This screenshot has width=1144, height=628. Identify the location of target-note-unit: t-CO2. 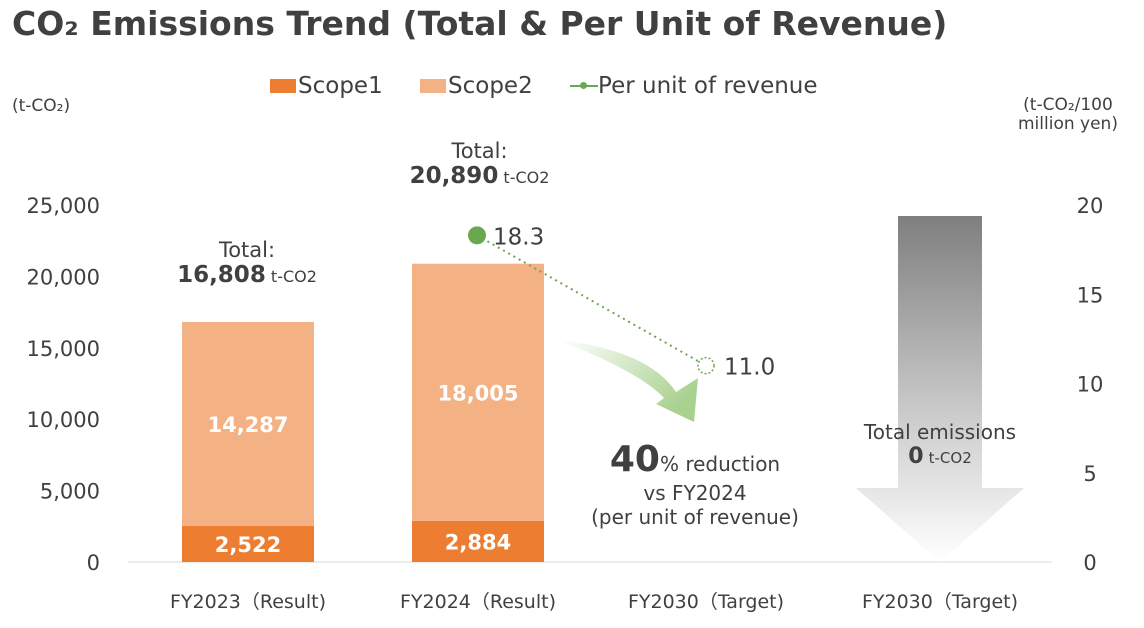
(950, 458).